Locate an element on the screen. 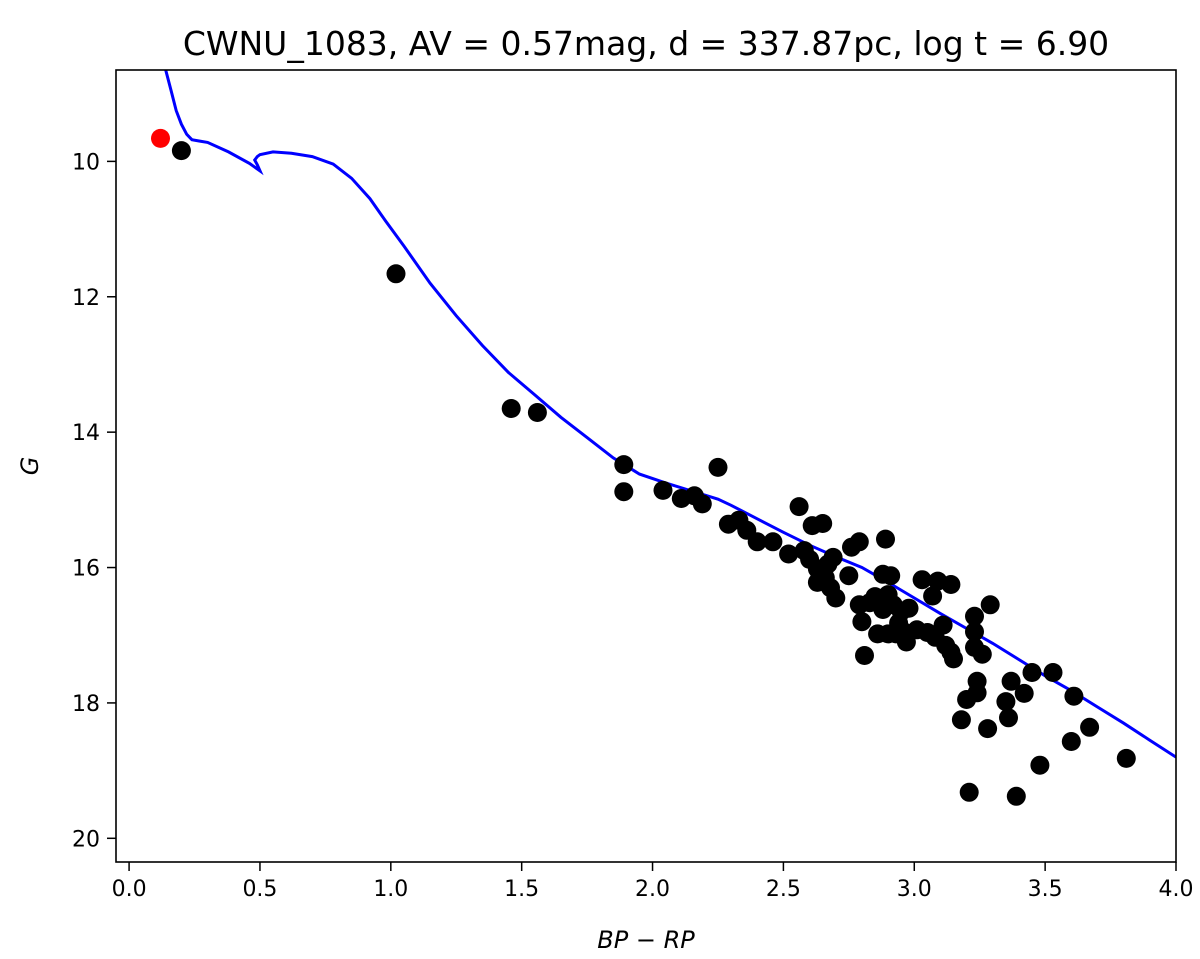 This screenshot has height=959, width=1200. x-tick-label: 3.5 is located at coordinates (1045, 889).